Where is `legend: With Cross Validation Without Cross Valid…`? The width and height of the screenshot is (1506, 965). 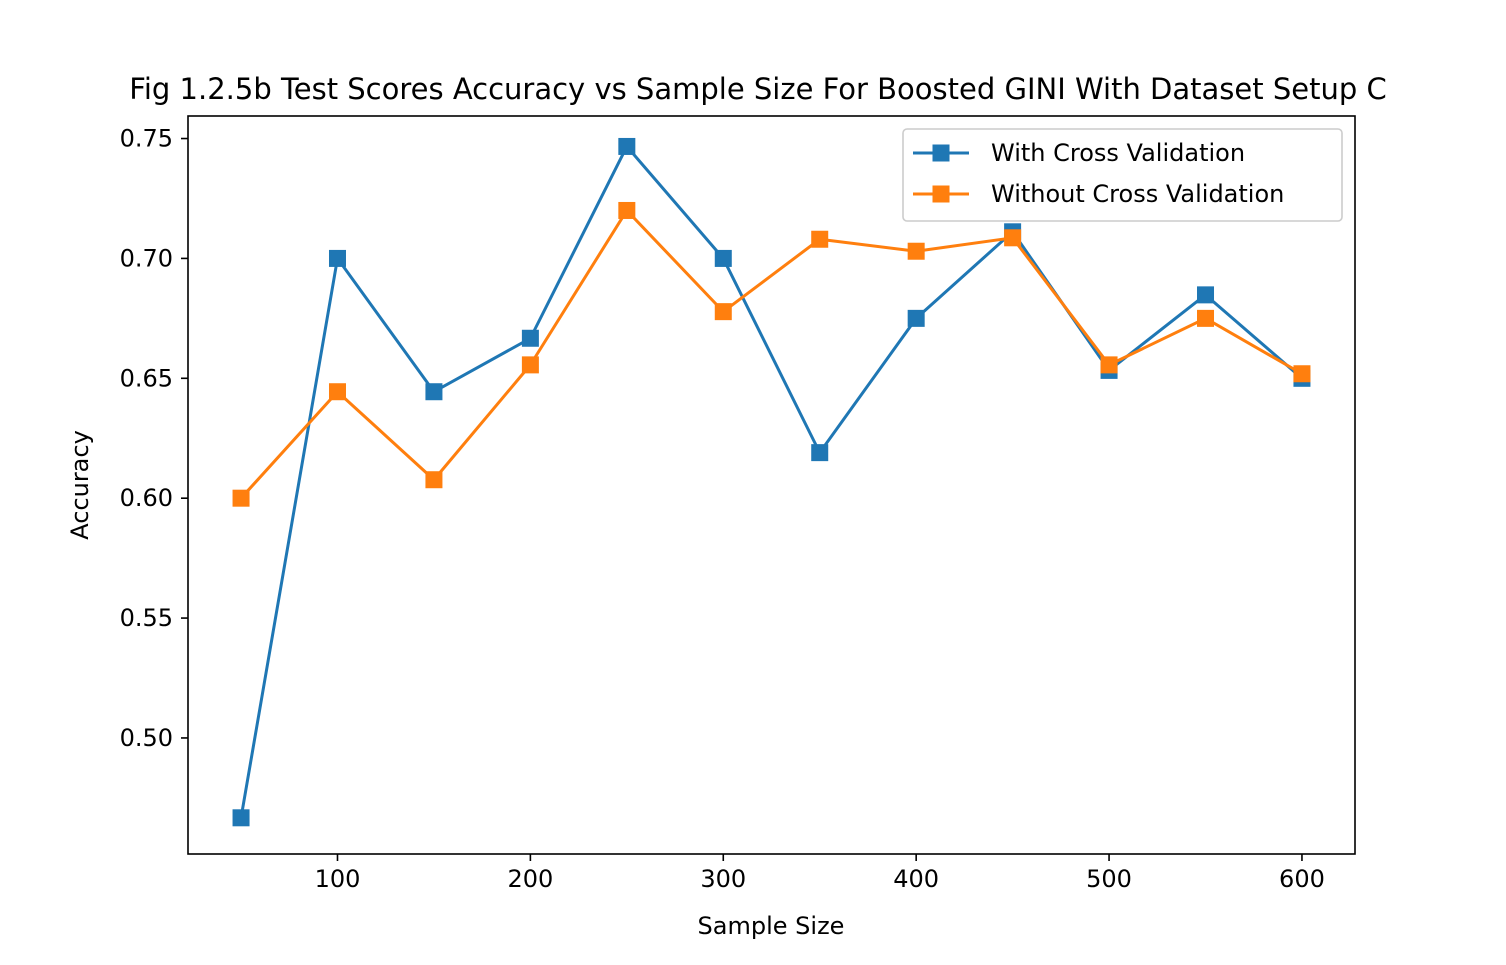 legend: With Cross Validation Without Cross Valid… is located at coordinates (1122, 175).